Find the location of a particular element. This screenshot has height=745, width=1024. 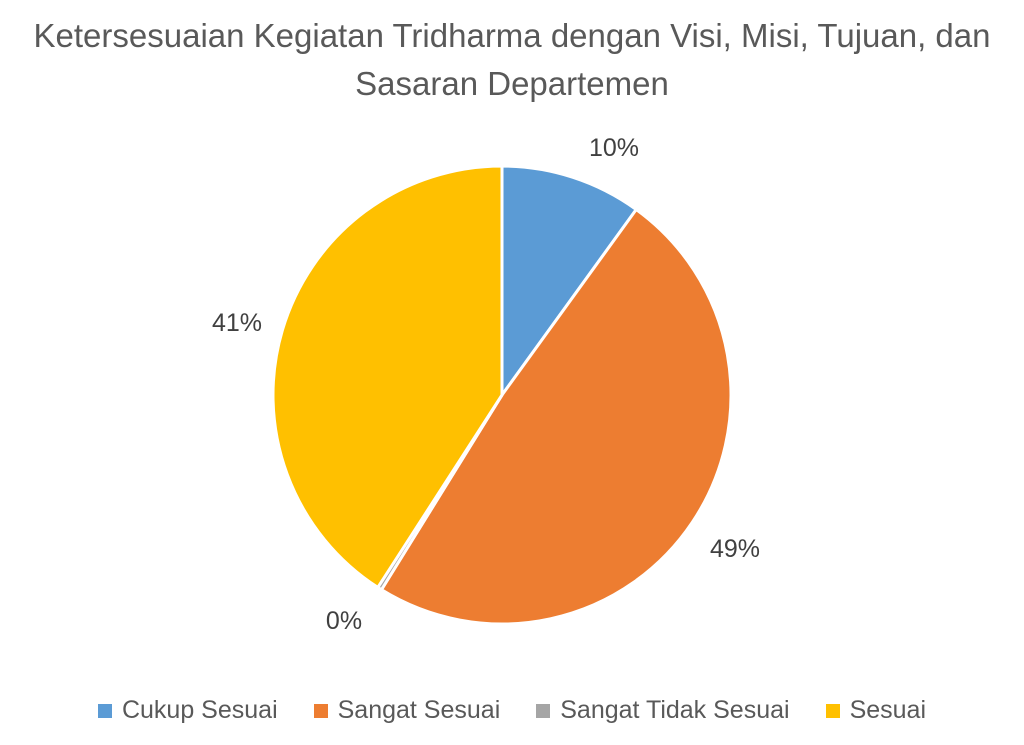

legend-label: Cukup Sesuai is located at coordinates (199, 710).